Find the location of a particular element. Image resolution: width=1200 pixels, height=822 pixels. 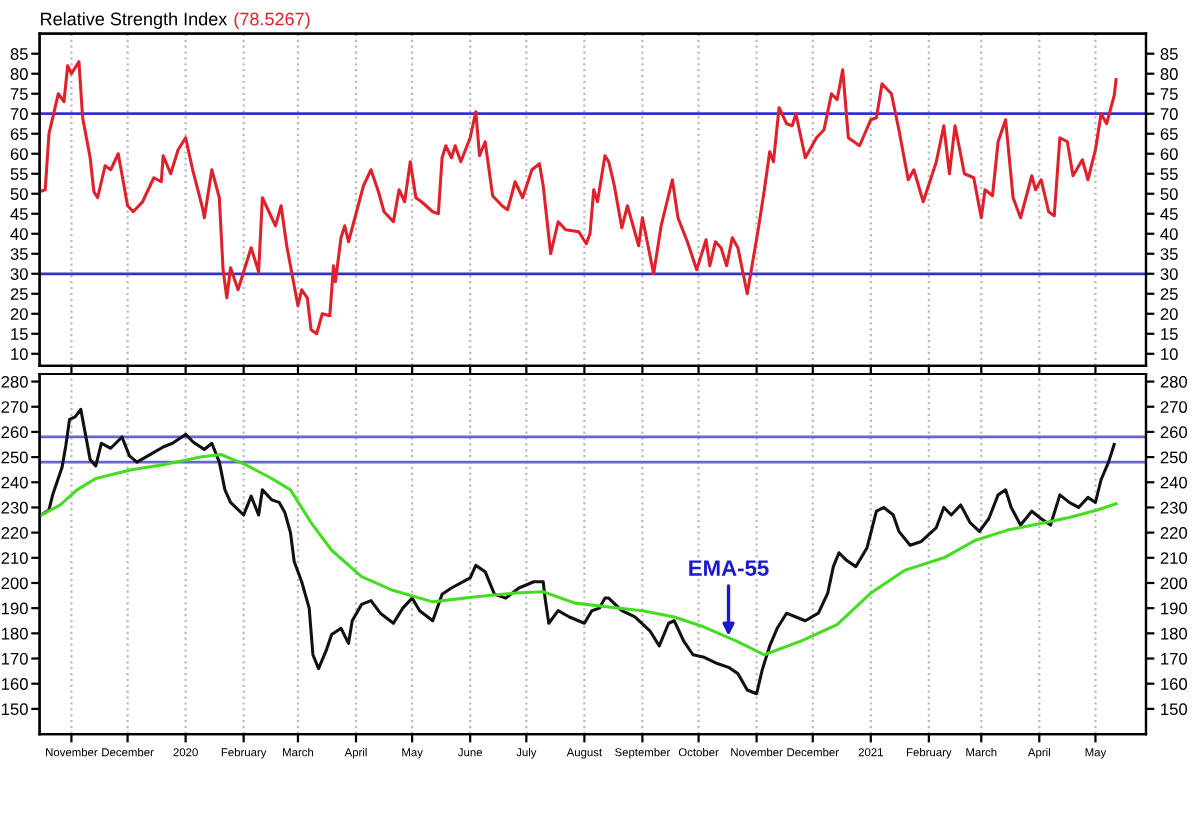

y-tick-label: 150 is located at coordinates (14, 709).